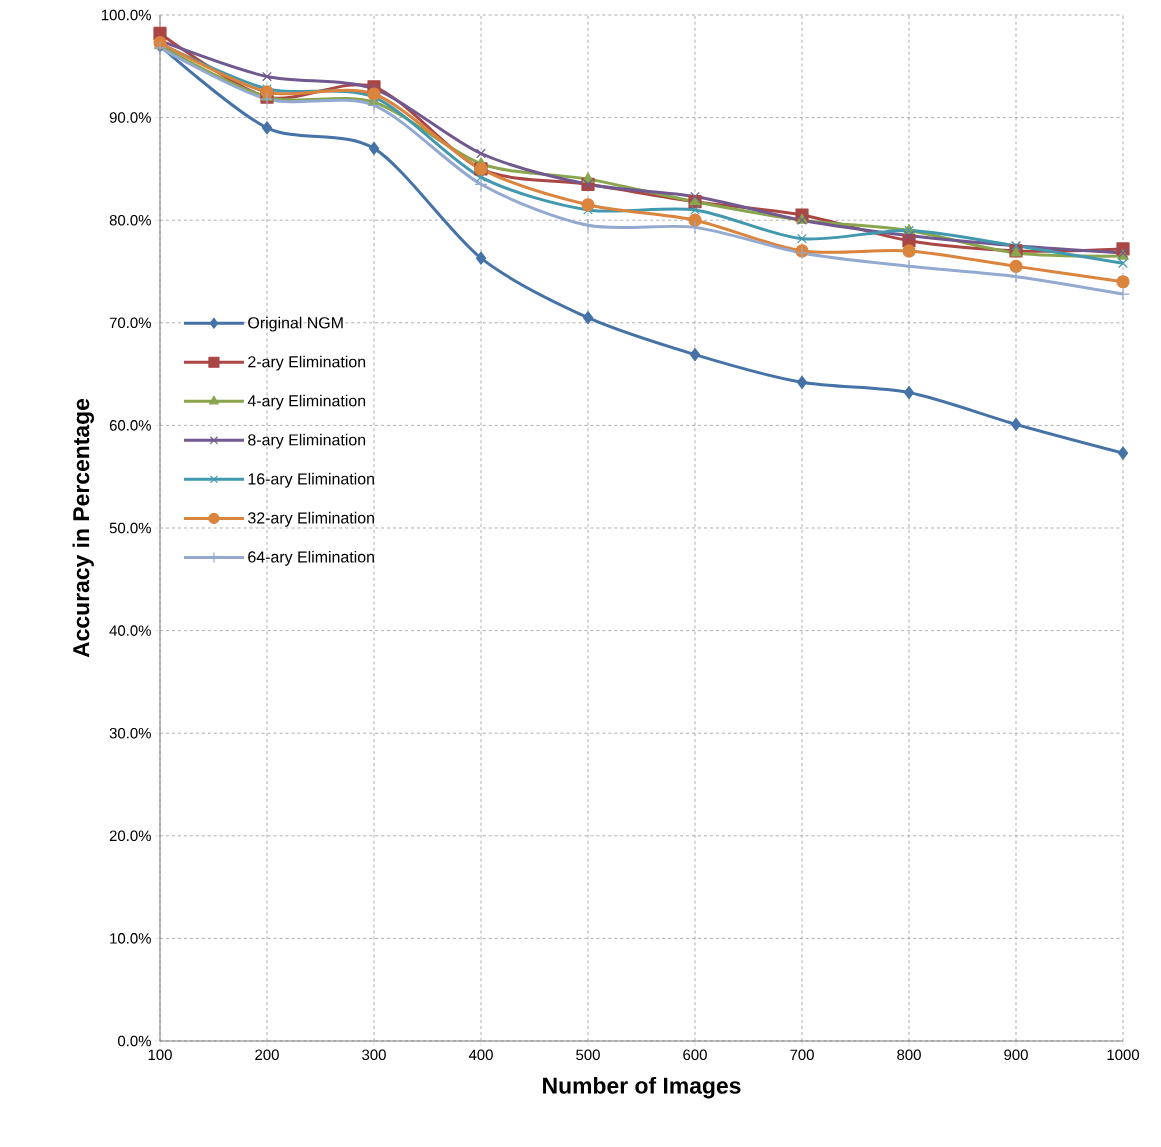 The image size is (1161, 1147). What do you see at coordinates (480, 1055) in the screenshot?
I see `x-tick-label: 400` at bounding box center [480, 1055].